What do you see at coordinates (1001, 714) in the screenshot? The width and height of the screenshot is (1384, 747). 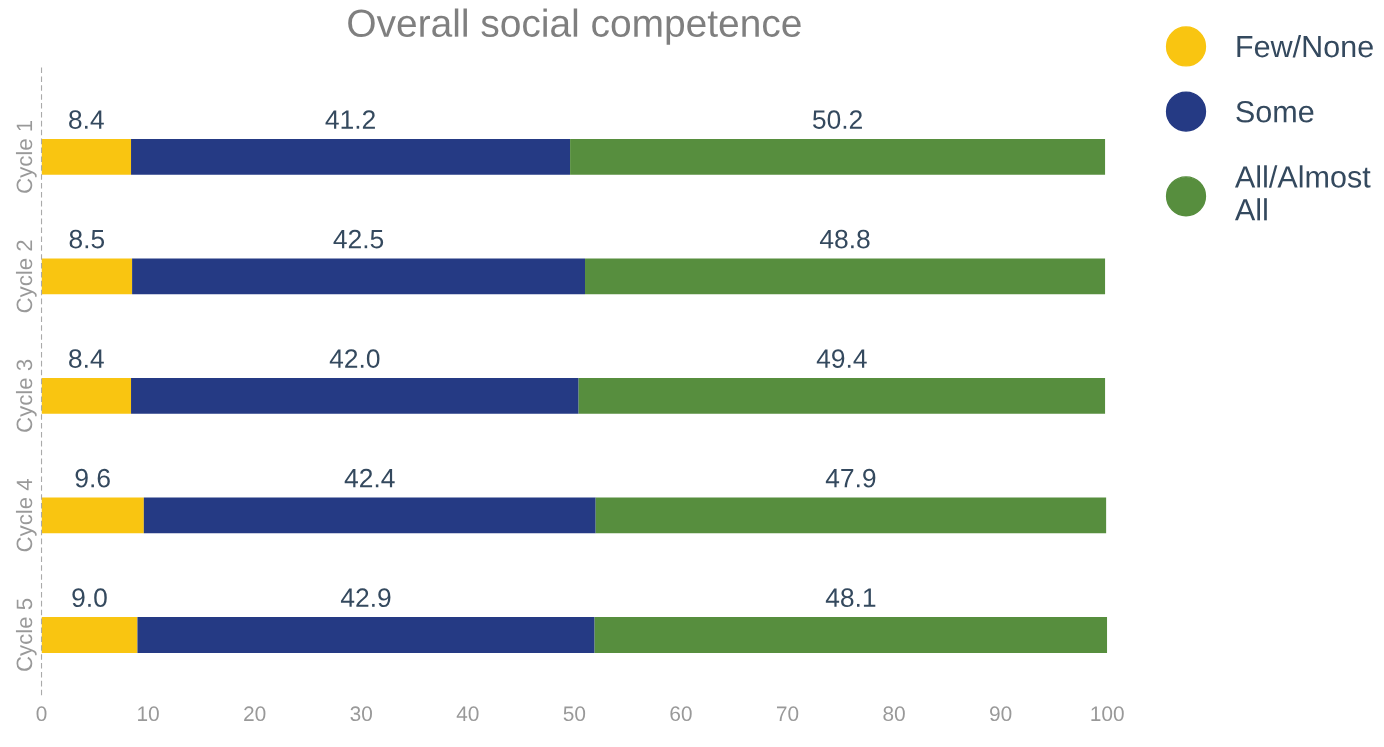 I see `x-tick-label: 90` at bounding box center [1001, 714].